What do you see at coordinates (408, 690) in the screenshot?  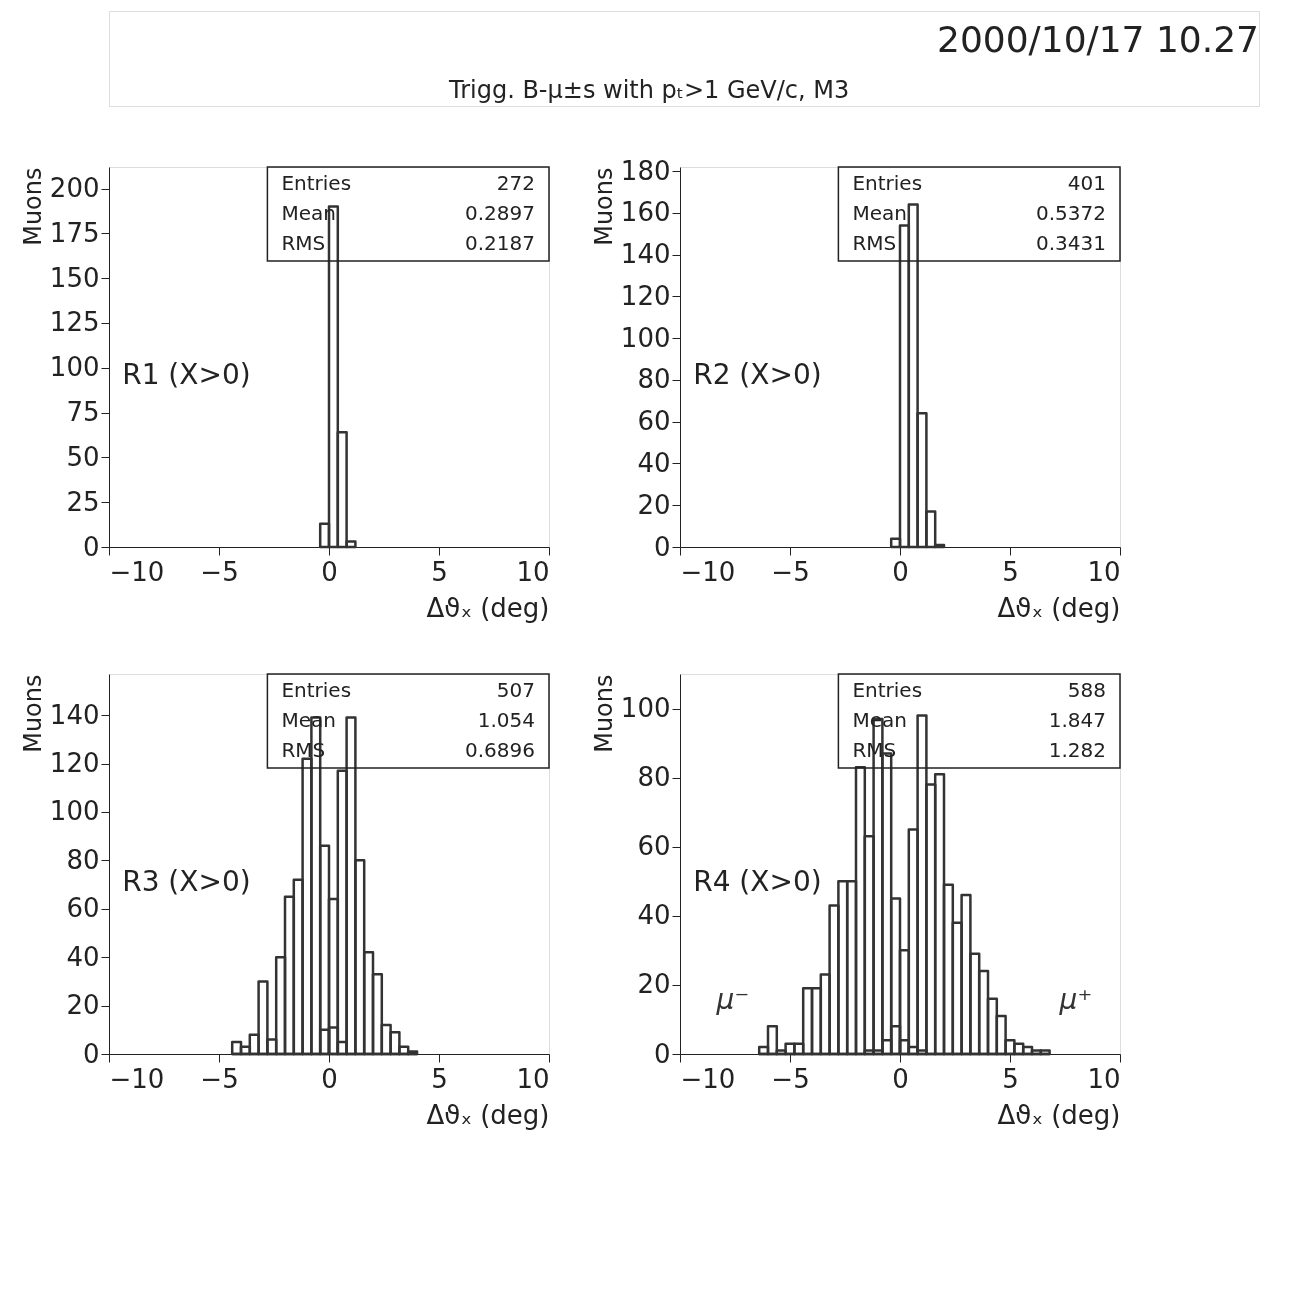 I see `text: Entries 507` at bounding box center [408, 690].